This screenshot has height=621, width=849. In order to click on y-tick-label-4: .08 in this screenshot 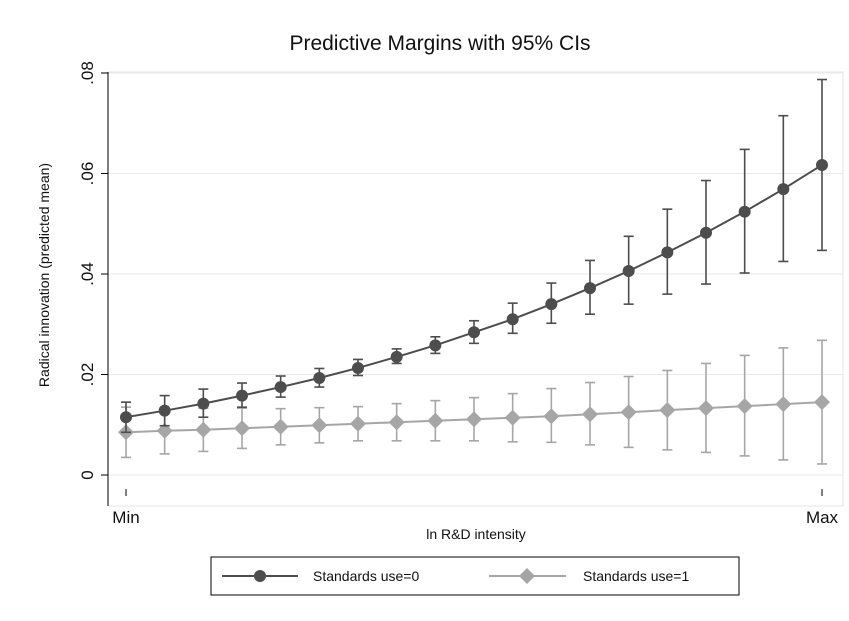, I will do `click(87, 73)`.